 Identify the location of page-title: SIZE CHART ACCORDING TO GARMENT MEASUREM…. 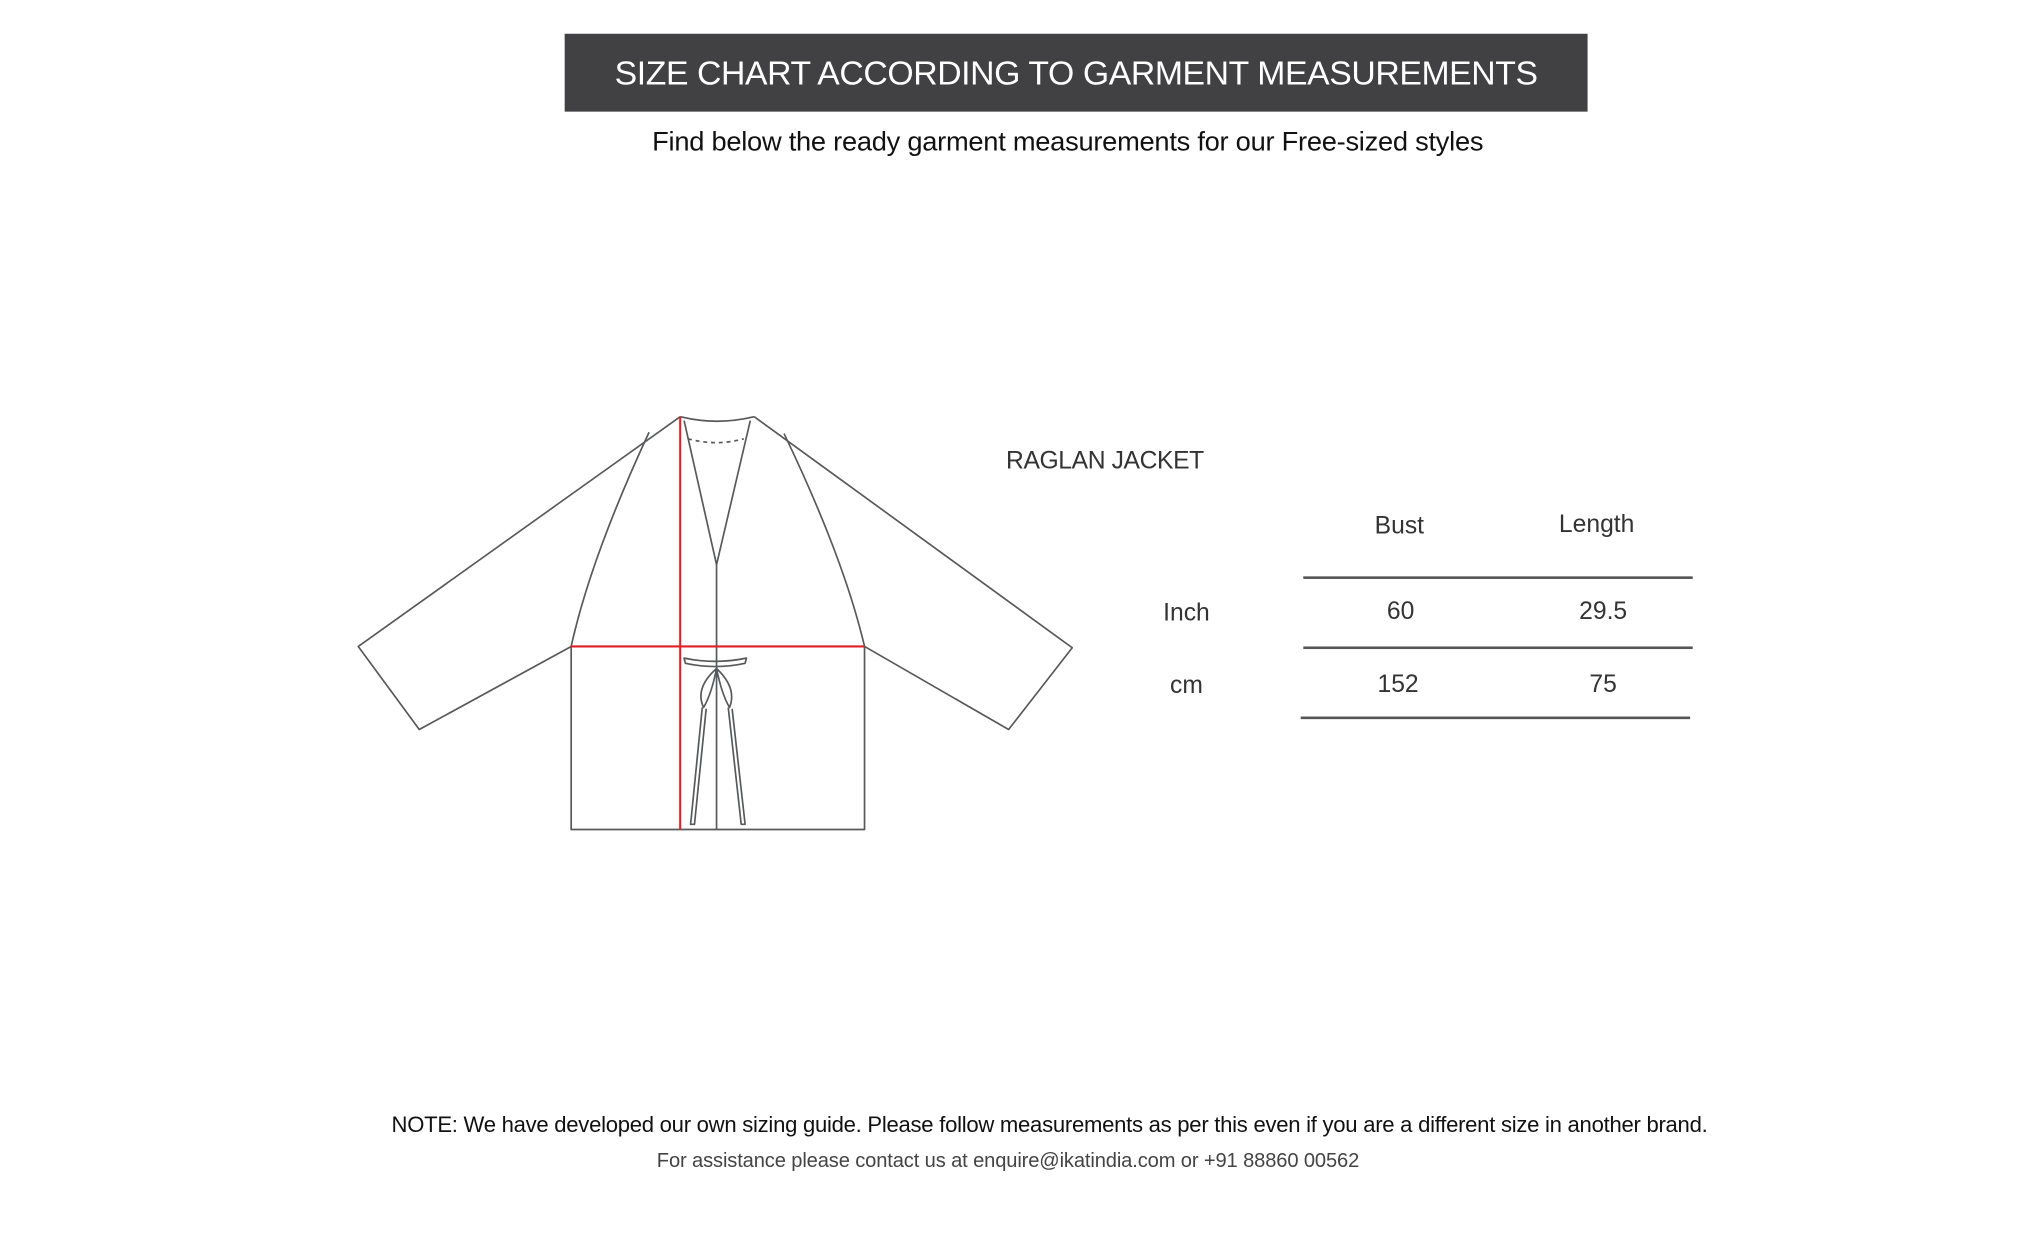
(1076, 72).